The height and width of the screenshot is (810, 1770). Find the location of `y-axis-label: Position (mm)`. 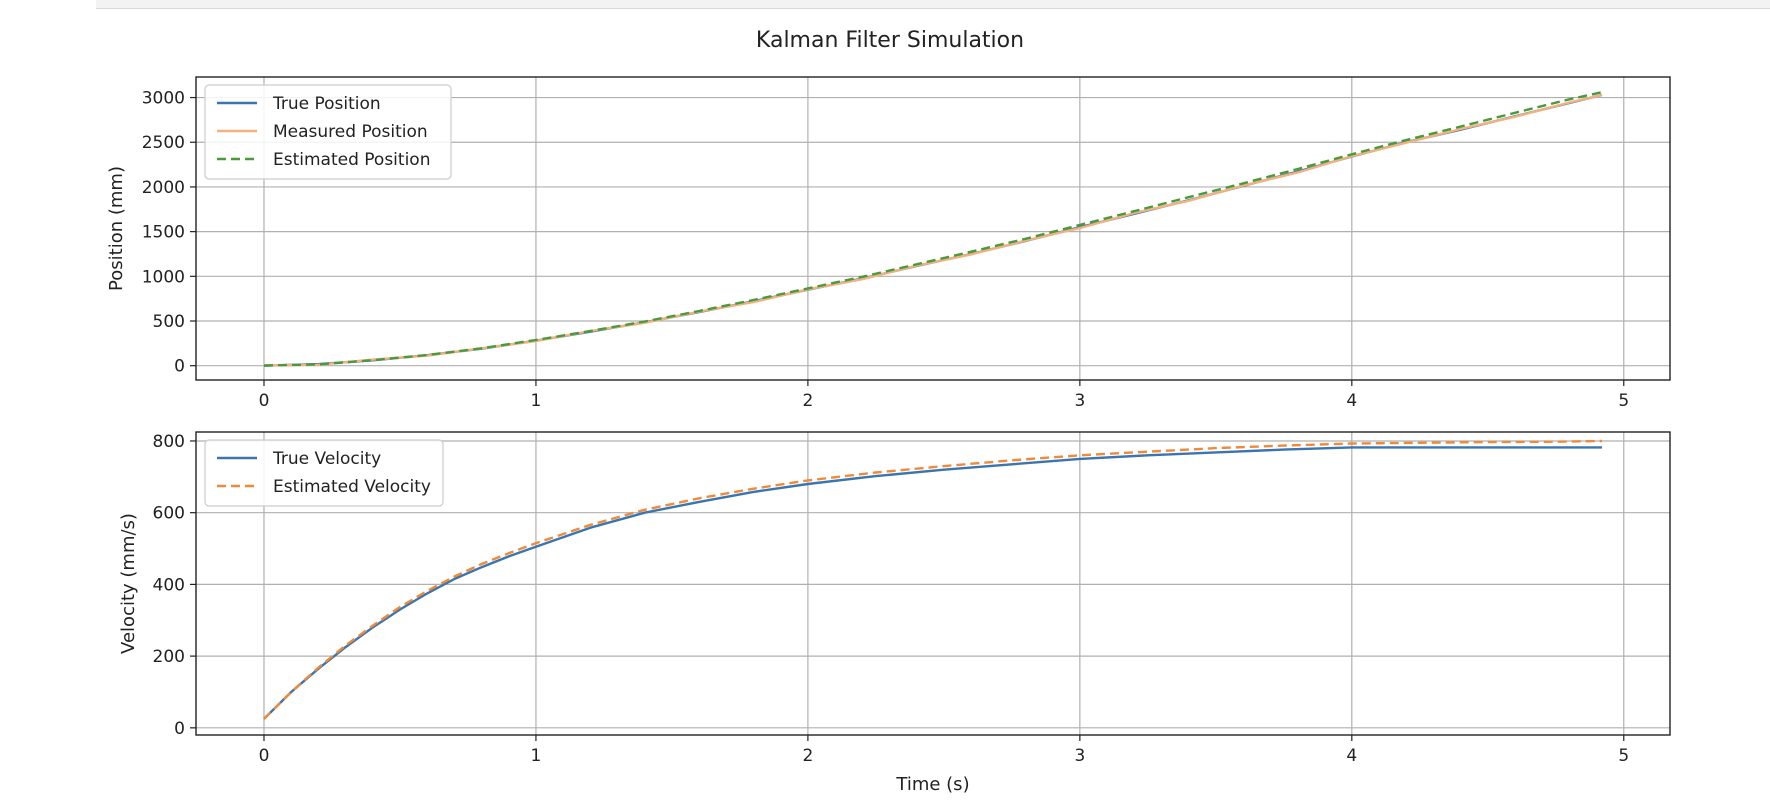

y-axis-label: Position (mm) is located at coordinates (116, 228).